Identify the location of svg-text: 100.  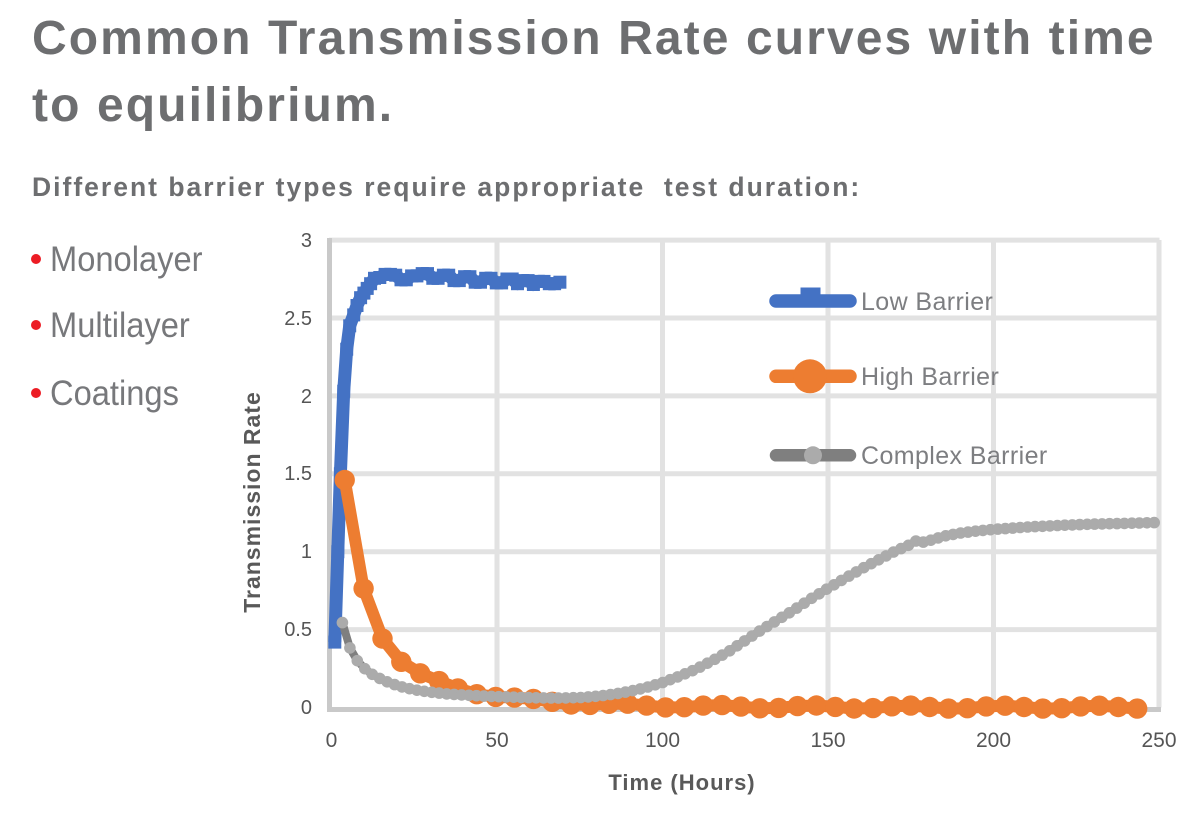
(662, 740).